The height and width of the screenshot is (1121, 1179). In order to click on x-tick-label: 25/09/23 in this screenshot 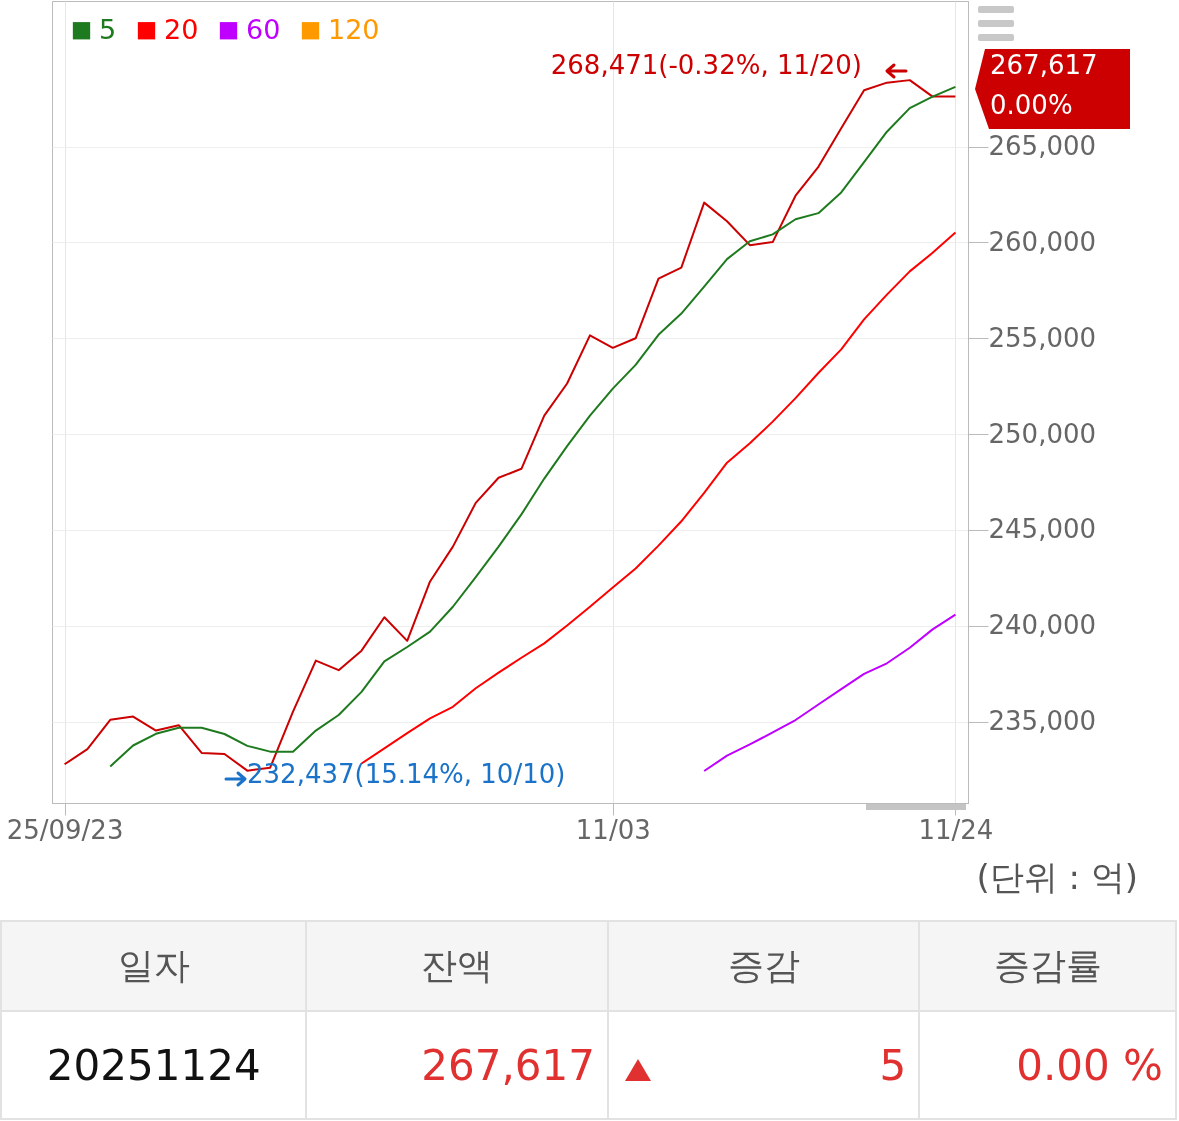, I will do `click(65, 829)`.